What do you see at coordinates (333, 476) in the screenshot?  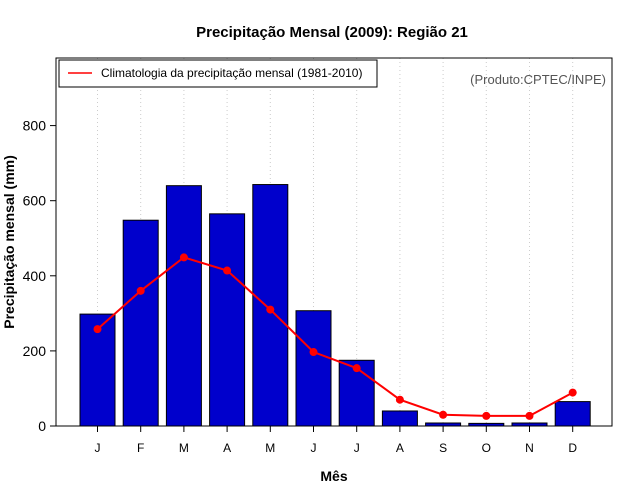 I see `x-axis-title: Mês` at bounding box center [333, 476].